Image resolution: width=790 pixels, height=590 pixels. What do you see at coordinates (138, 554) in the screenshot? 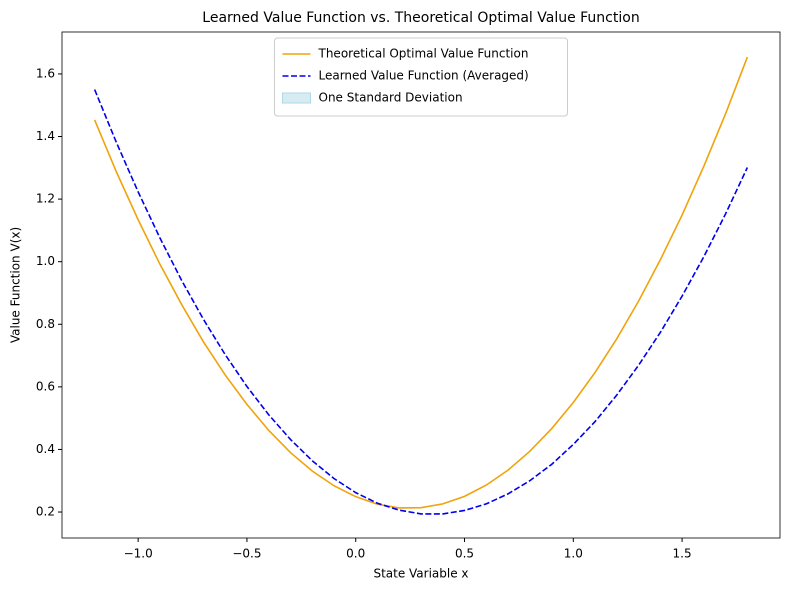
I see `x-tick-label: −1.0` at bounding box center [138, 554].